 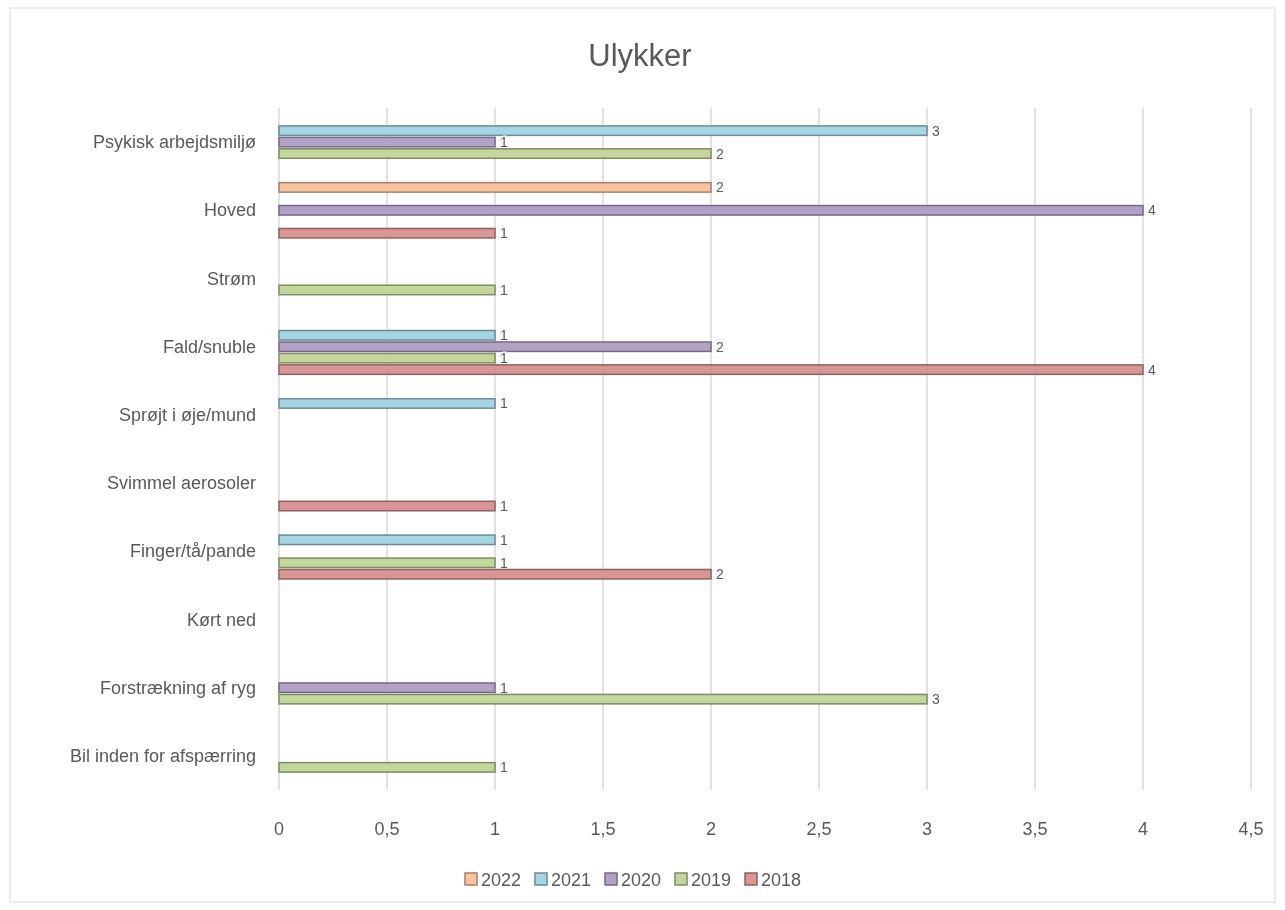 What do you see at coordinates (711, 829) in the screenshot?
I see `x-tick-label: 2` at bounding box center [711, 829].